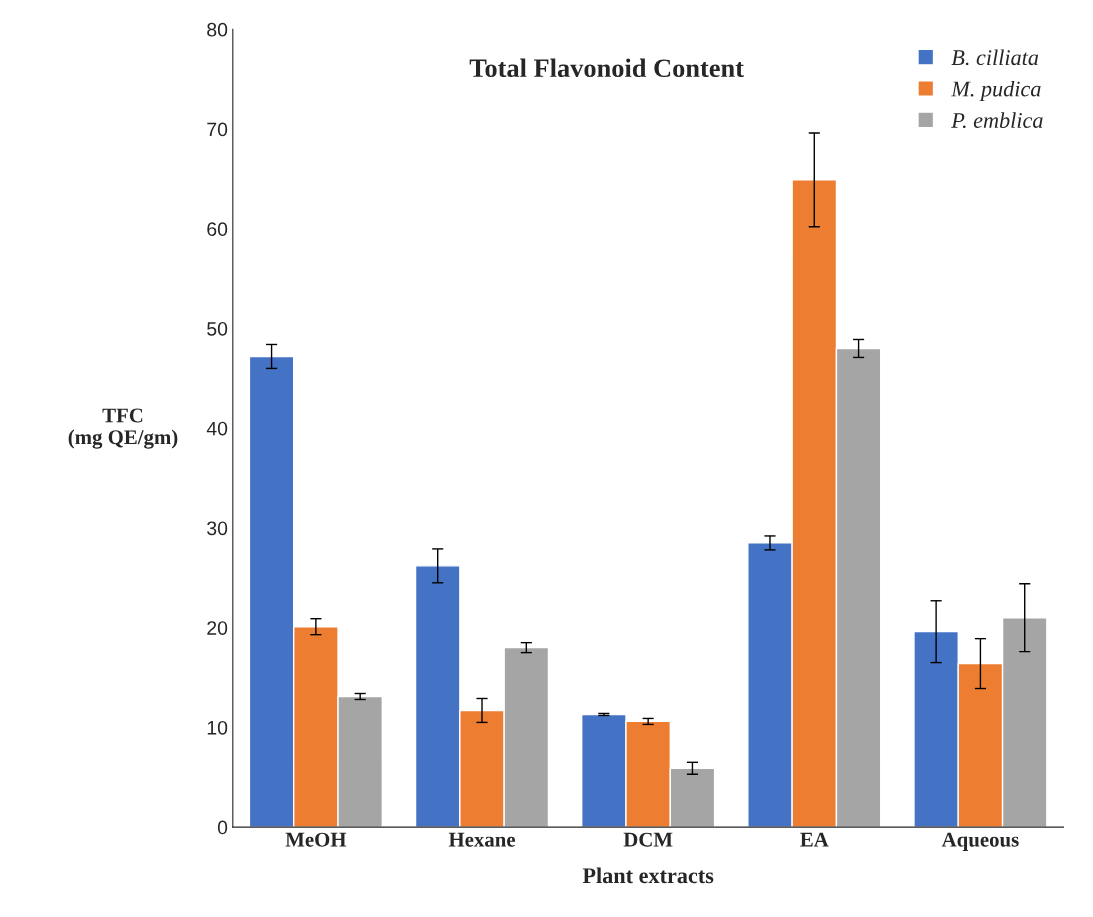 The image size is (1093, 917). What do you see at coordinates (316, 839) in the screenshot?
I see `x-tick-label: MeOH` at bounding box center [316, 839].